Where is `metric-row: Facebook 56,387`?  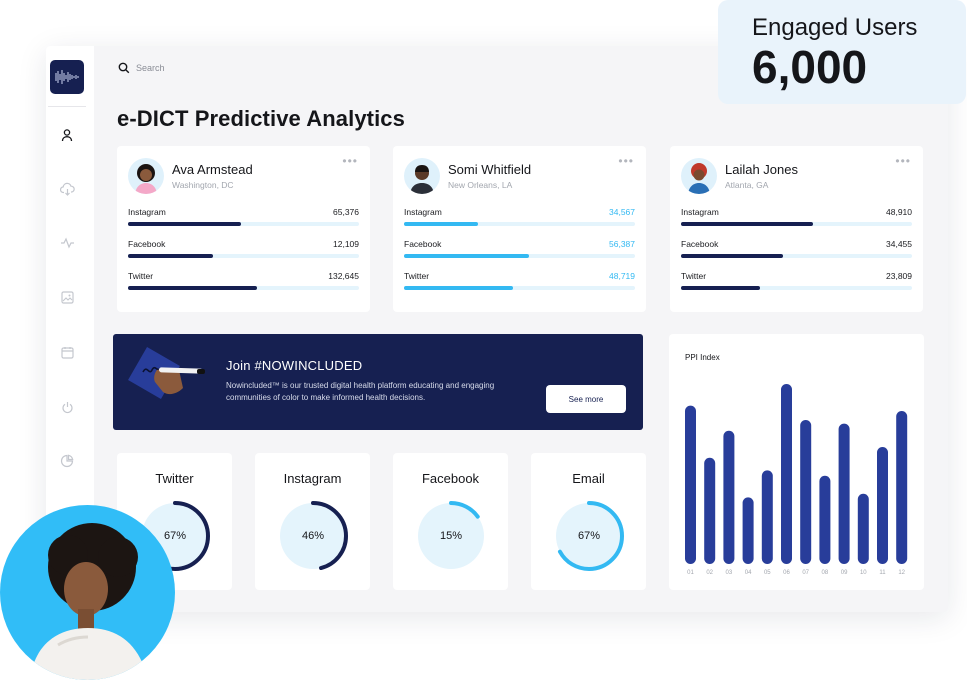 metric-row: Facebook 56,387 is located at coordinates (519, 248).